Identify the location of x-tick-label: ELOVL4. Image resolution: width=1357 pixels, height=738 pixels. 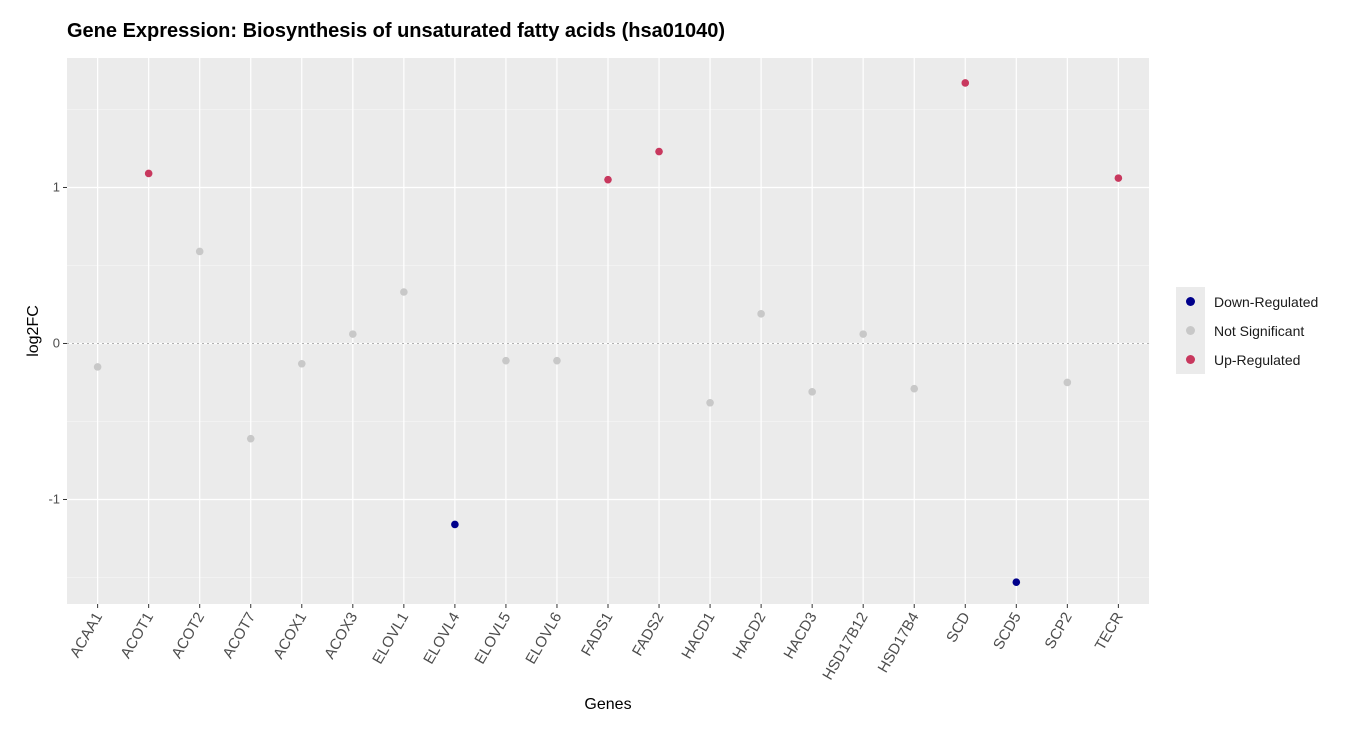
(441, 639).